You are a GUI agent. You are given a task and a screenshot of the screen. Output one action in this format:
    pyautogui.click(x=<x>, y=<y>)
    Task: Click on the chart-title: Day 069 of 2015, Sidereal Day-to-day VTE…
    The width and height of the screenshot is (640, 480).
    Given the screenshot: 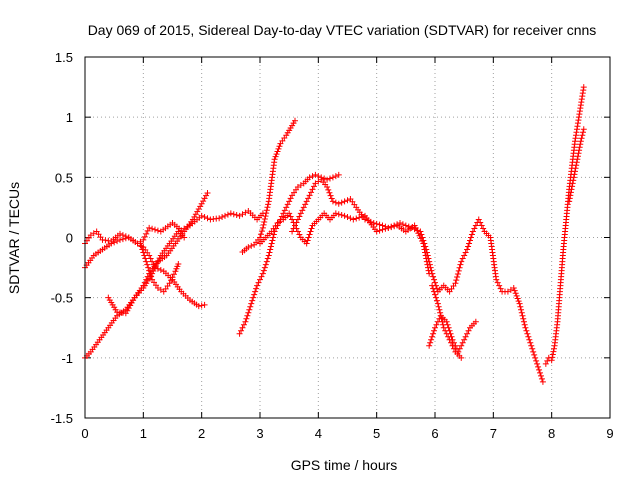 What is the action you would take?
    pyautogui.click(x=342, y=30)
    